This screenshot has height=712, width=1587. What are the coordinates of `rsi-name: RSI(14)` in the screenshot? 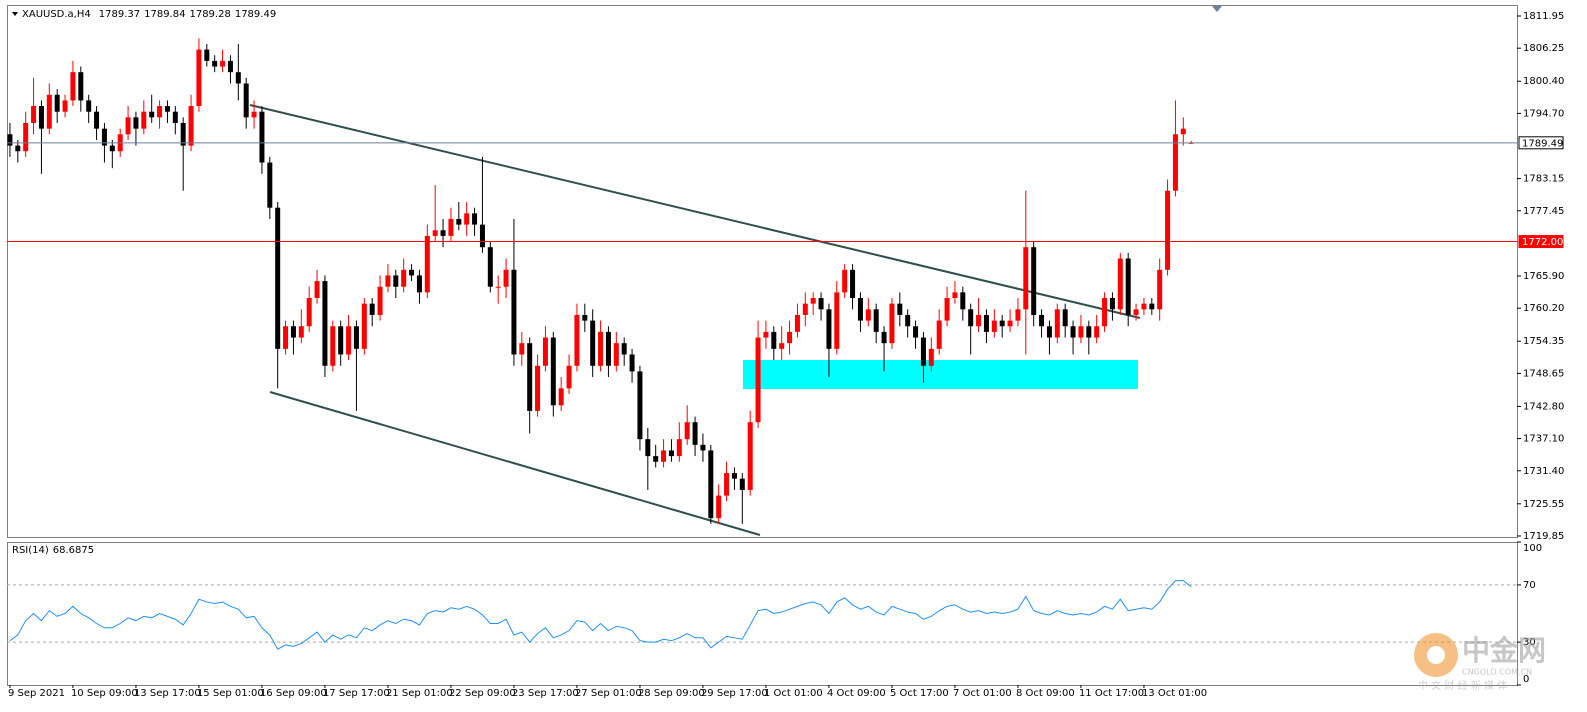 It's located at (30, 550).